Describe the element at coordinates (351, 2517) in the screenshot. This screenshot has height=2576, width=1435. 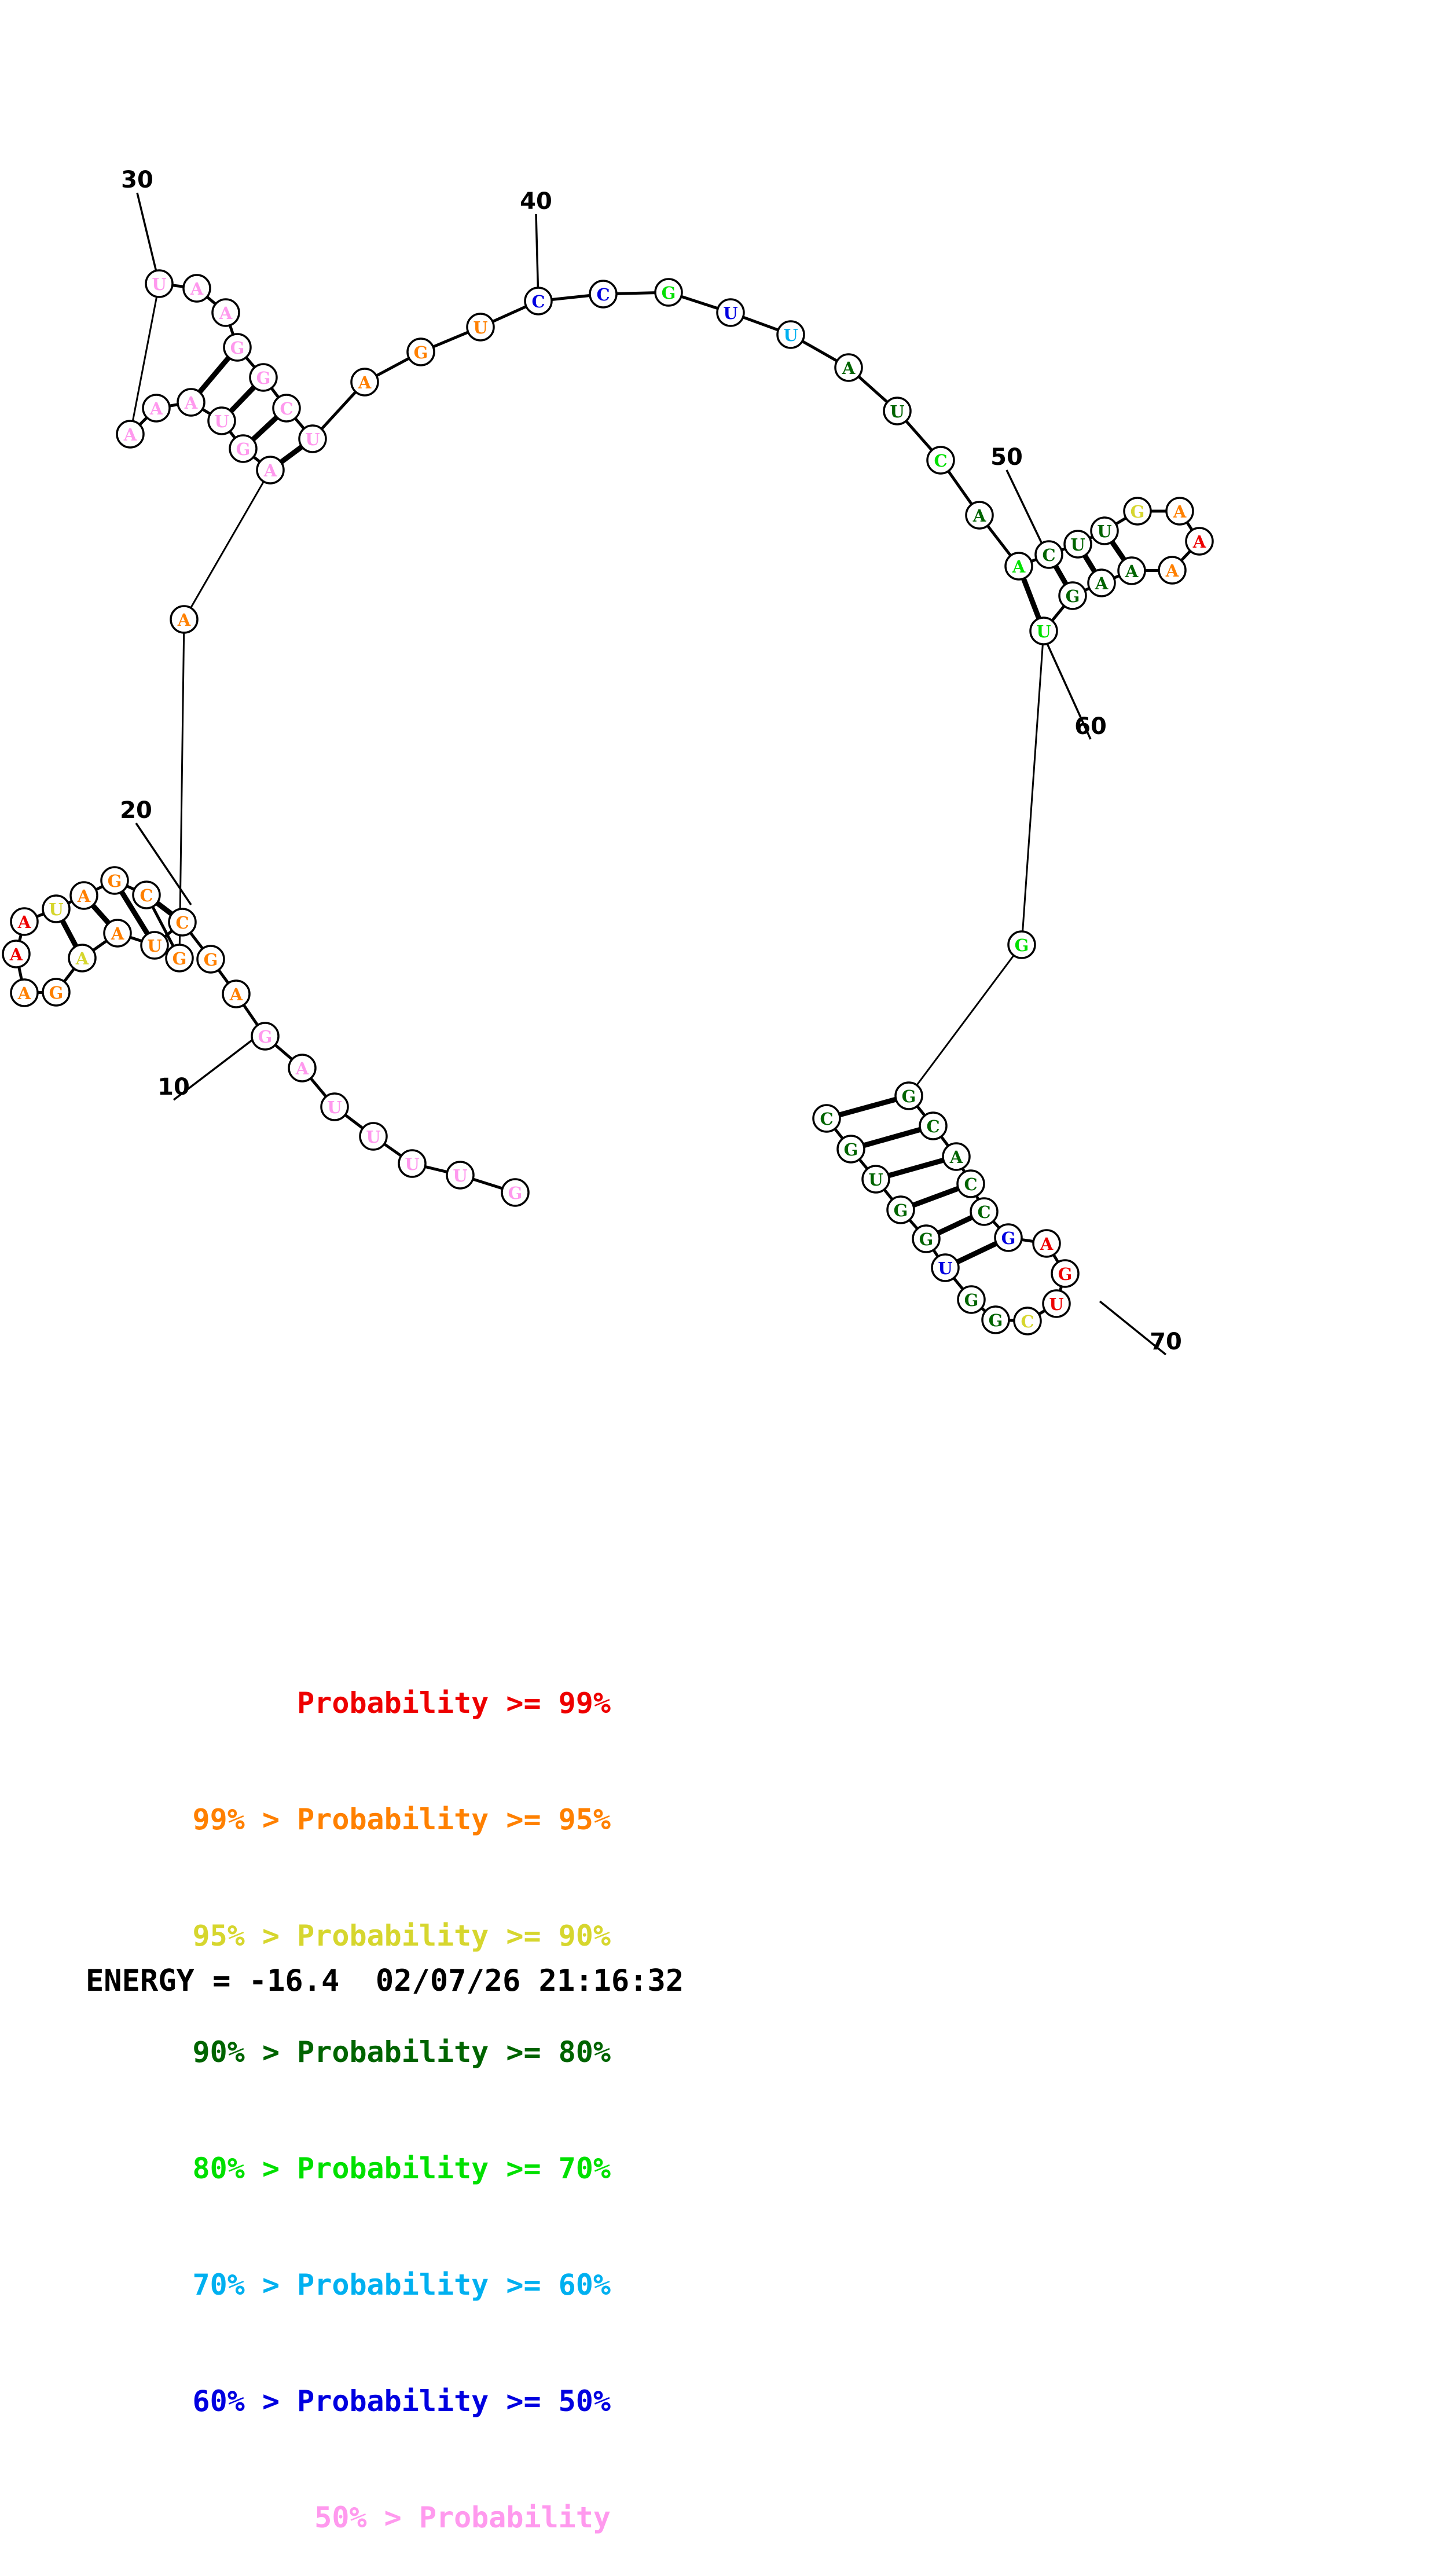
I see `legend-row: 50% > Probability` at that location.